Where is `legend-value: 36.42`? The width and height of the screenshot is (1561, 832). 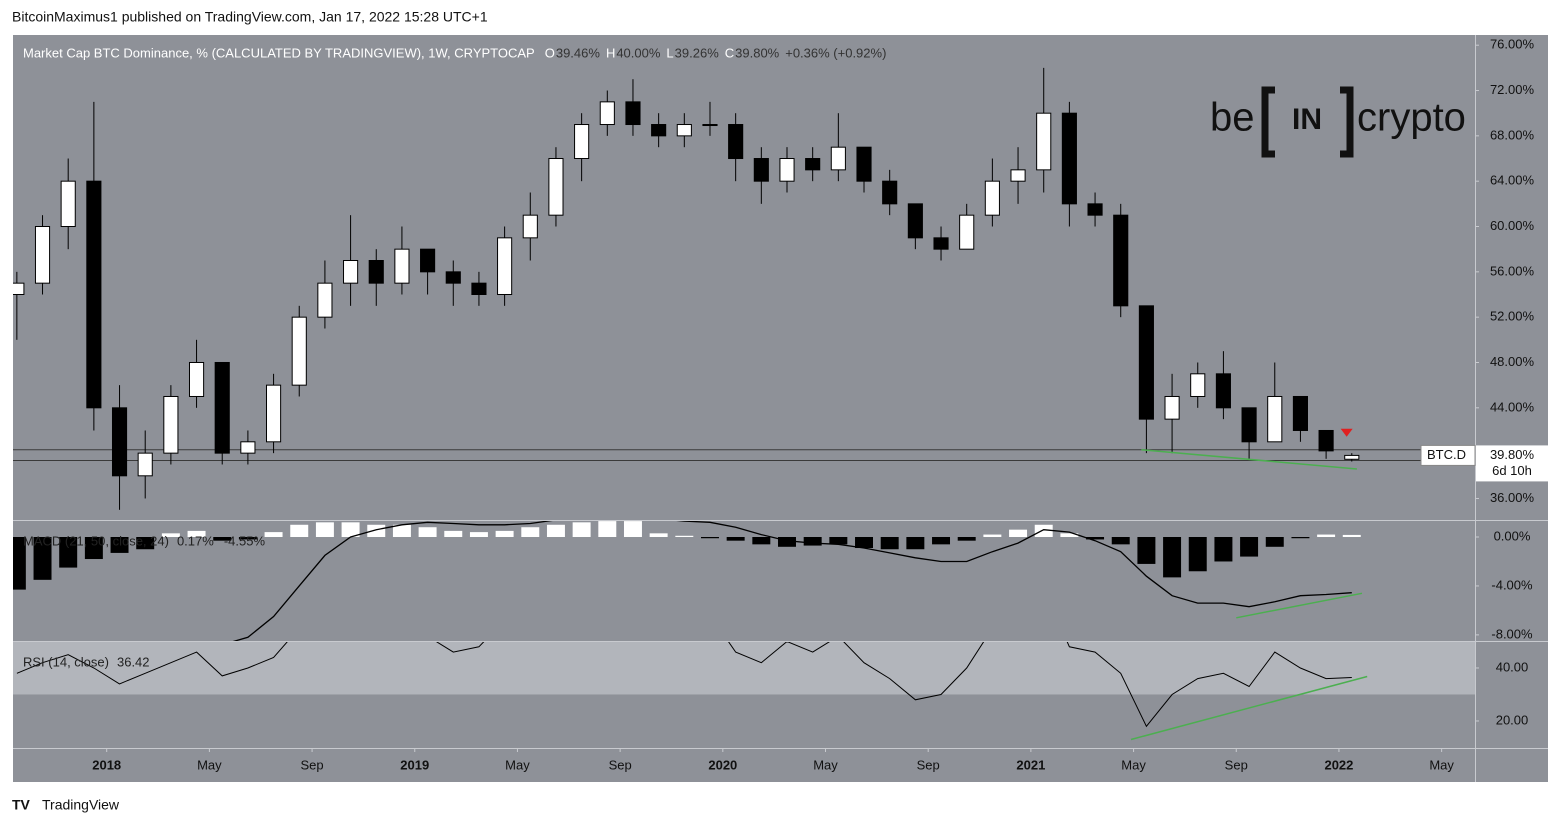 legend-value: 36.42 is located at coordinates (133, 661).